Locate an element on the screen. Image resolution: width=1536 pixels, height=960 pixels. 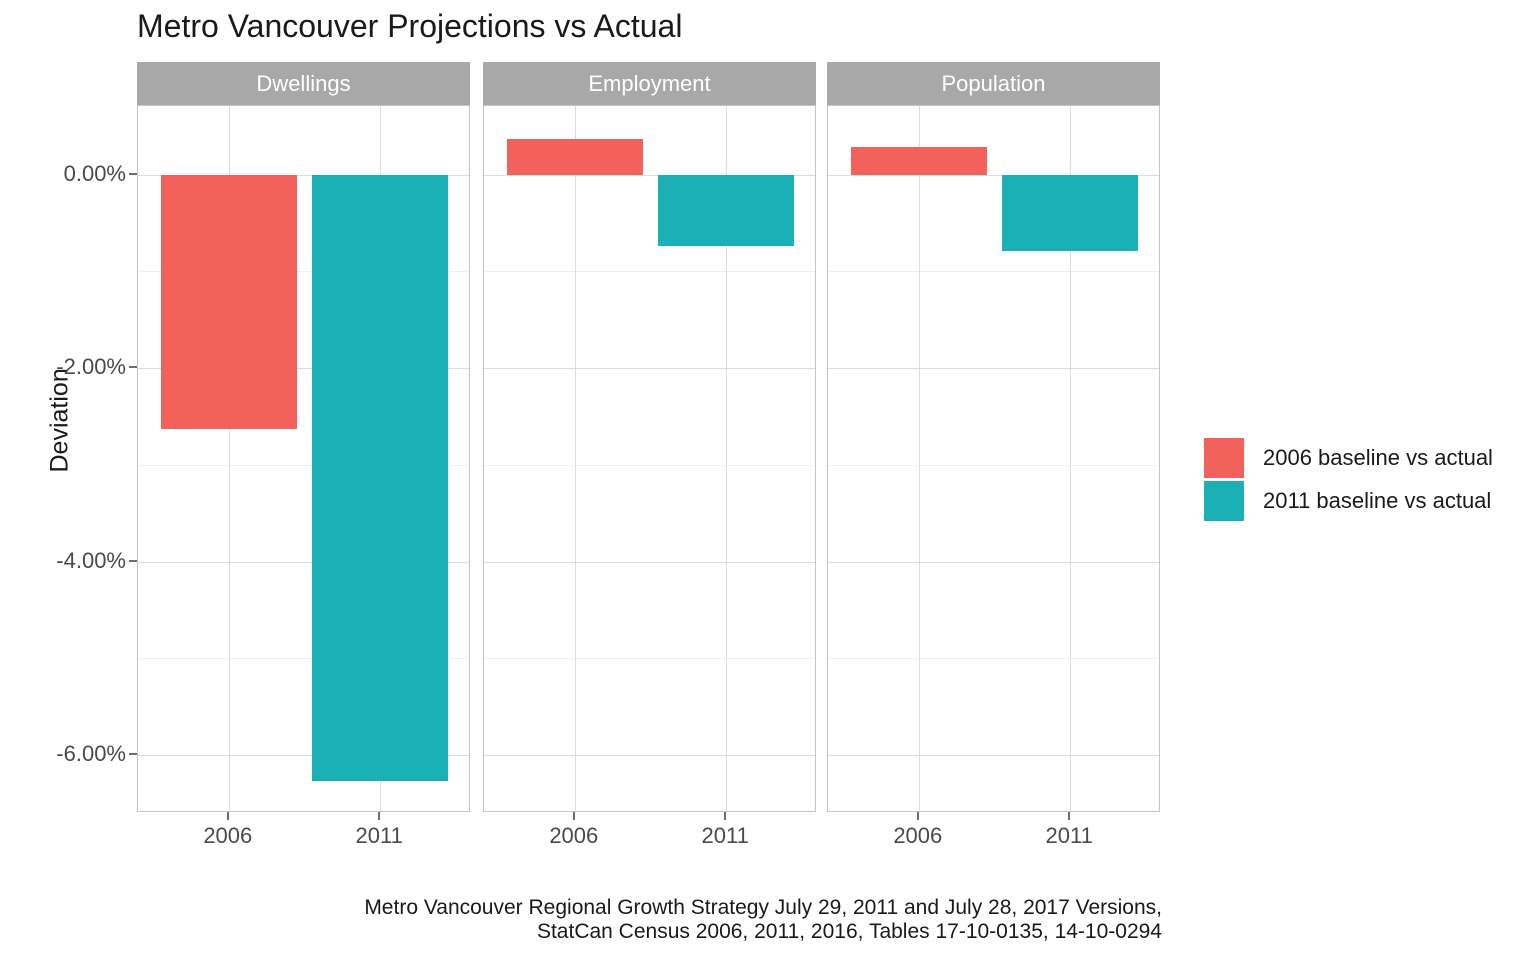
facet-strip-label: Population is located at coordinates (993, 83).